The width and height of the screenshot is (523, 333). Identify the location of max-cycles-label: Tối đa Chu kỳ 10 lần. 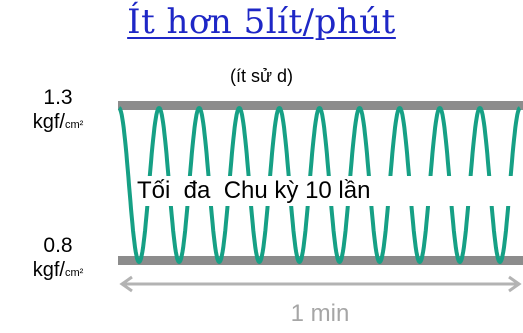
(327, 191).